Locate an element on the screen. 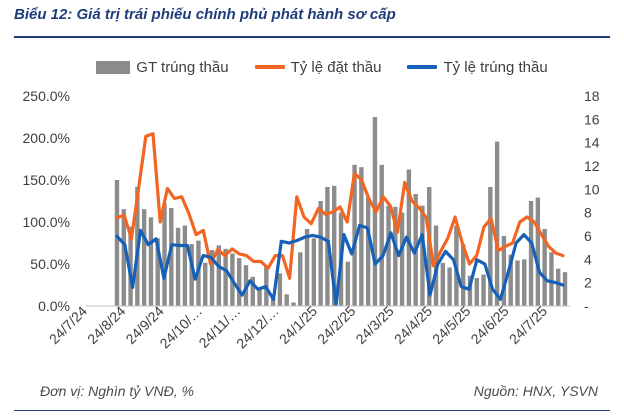  legend-label-bars: GT trúng thầu is located at coordinates (182, 67).